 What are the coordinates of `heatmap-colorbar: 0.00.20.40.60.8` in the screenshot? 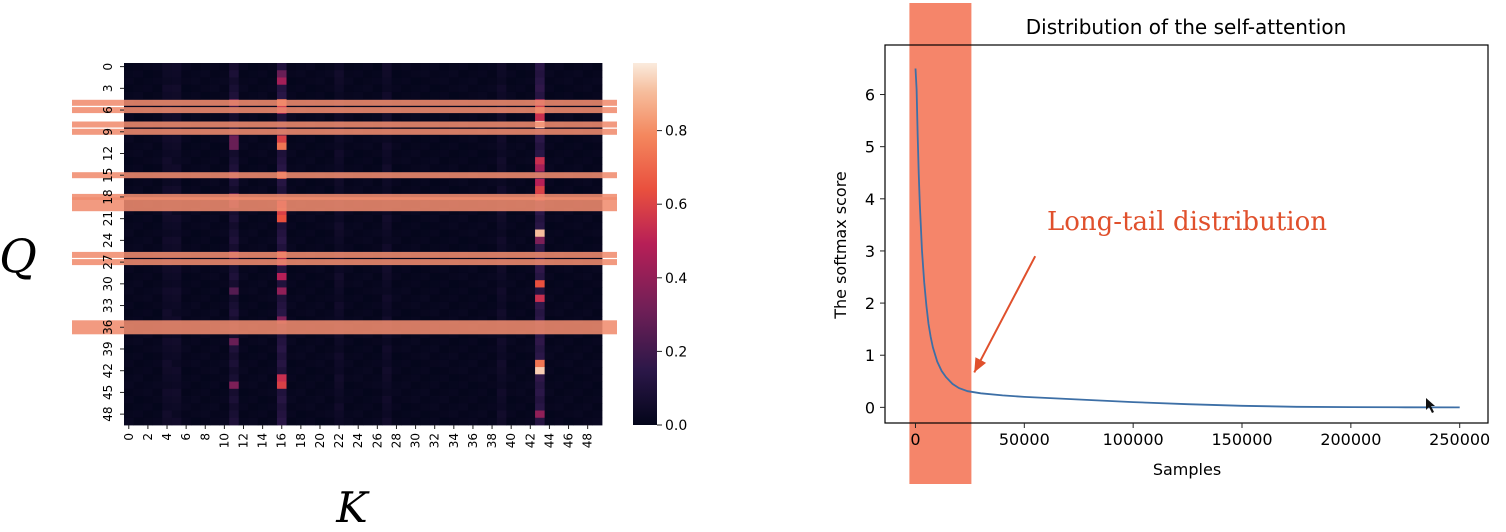 It's located at (660, 248).